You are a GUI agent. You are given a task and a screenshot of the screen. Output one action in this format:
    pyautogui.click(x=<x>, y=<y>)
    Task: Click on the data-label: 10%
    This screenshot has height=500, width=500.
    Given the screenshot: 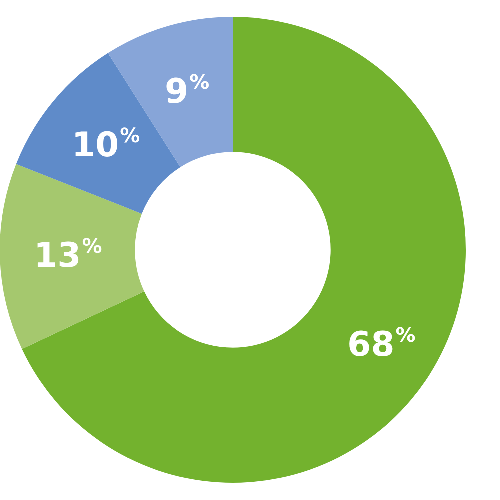 What is the action you would take?
    pyautogui.click(x=106, y=145)
    